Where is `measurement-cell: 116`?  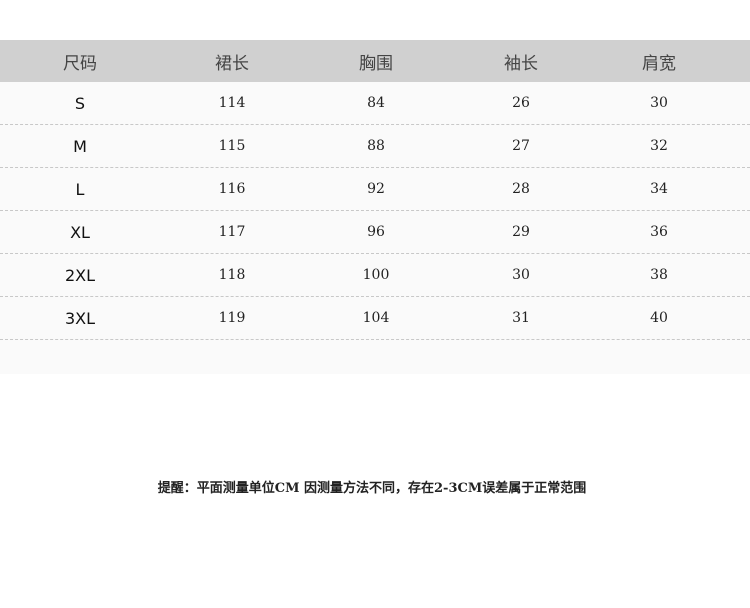
measurement-cell: 116 is located at coordinates (232, 189).